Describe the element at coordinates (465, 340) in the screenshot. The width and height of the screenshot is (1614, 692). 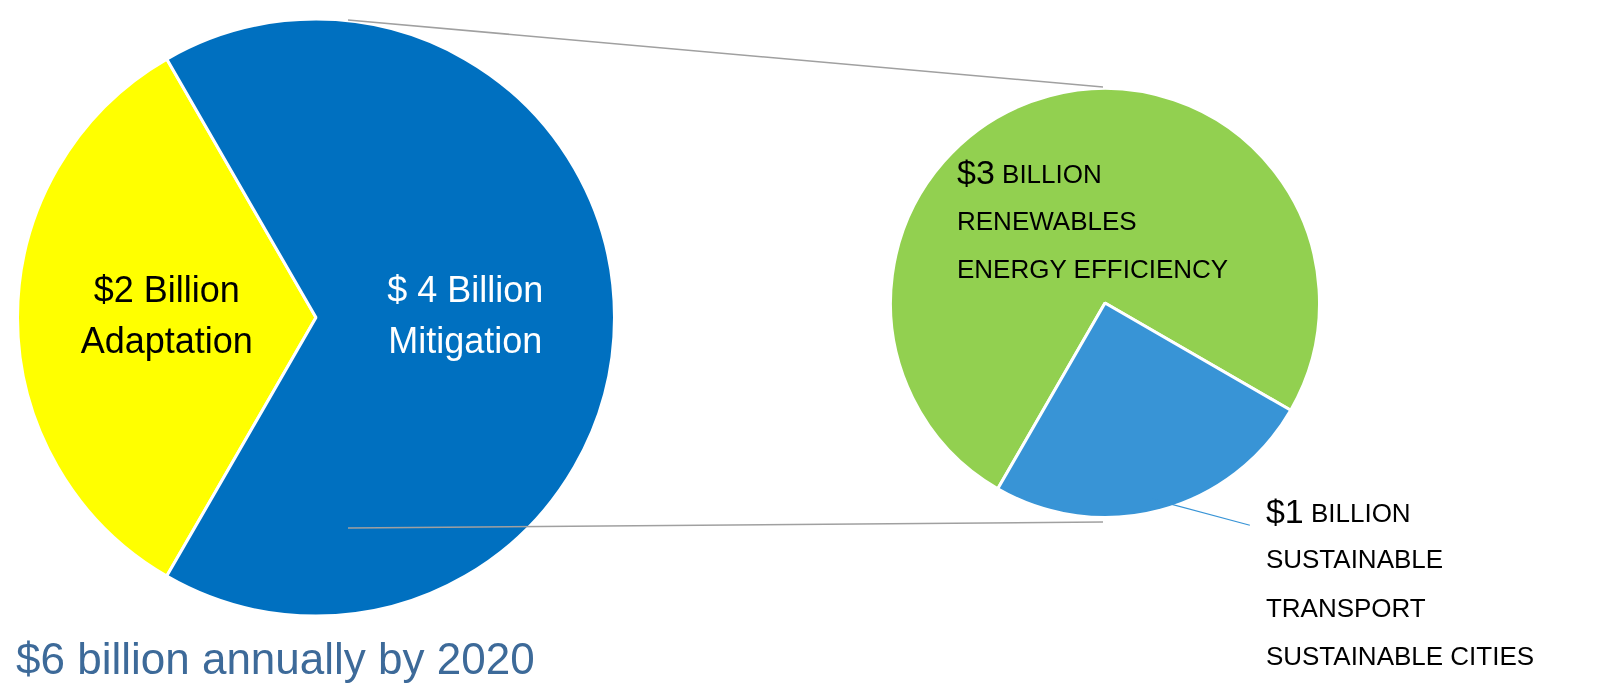
I see `slice-label: Mitigation` at that location.